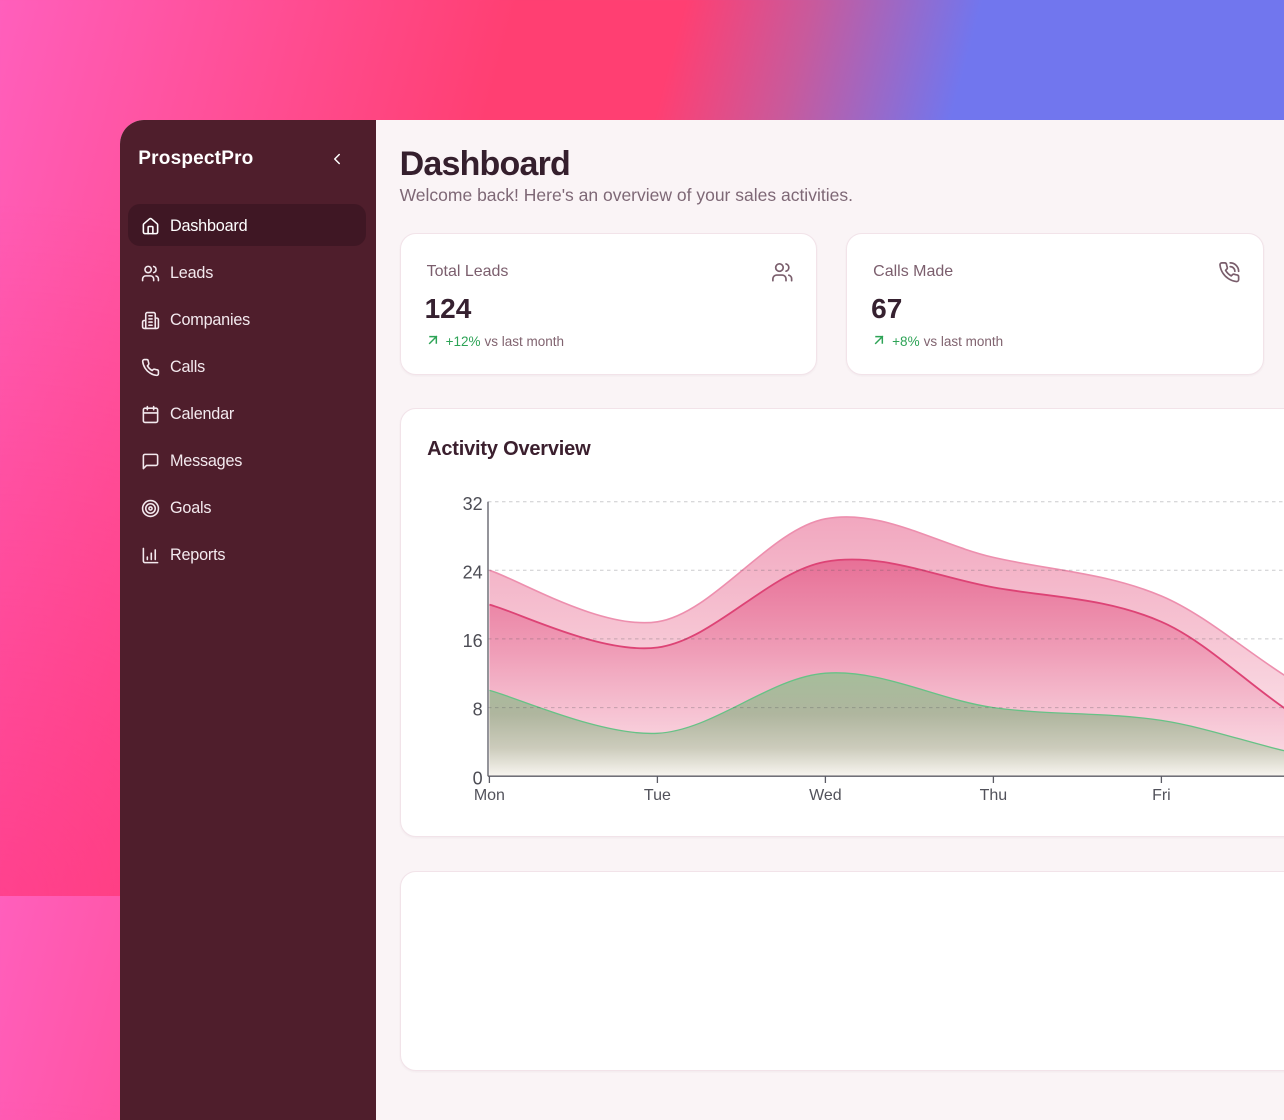 This screenshot has width=1284, height=1120. What do you see at coordinates (825, 795) in the screenshot?
I see `svg-text: Wed` at bounding box center [825, 795].